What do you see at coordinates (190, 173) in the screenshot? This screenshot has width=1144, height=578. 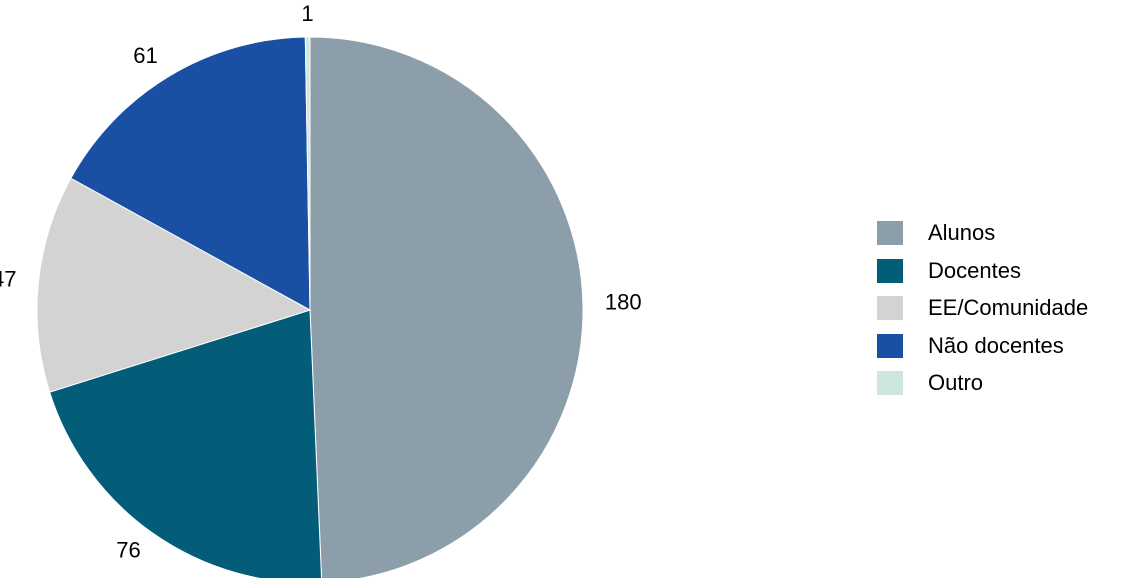 I see `pie-slice-nao-docentes` at bounding box center [190, 173].